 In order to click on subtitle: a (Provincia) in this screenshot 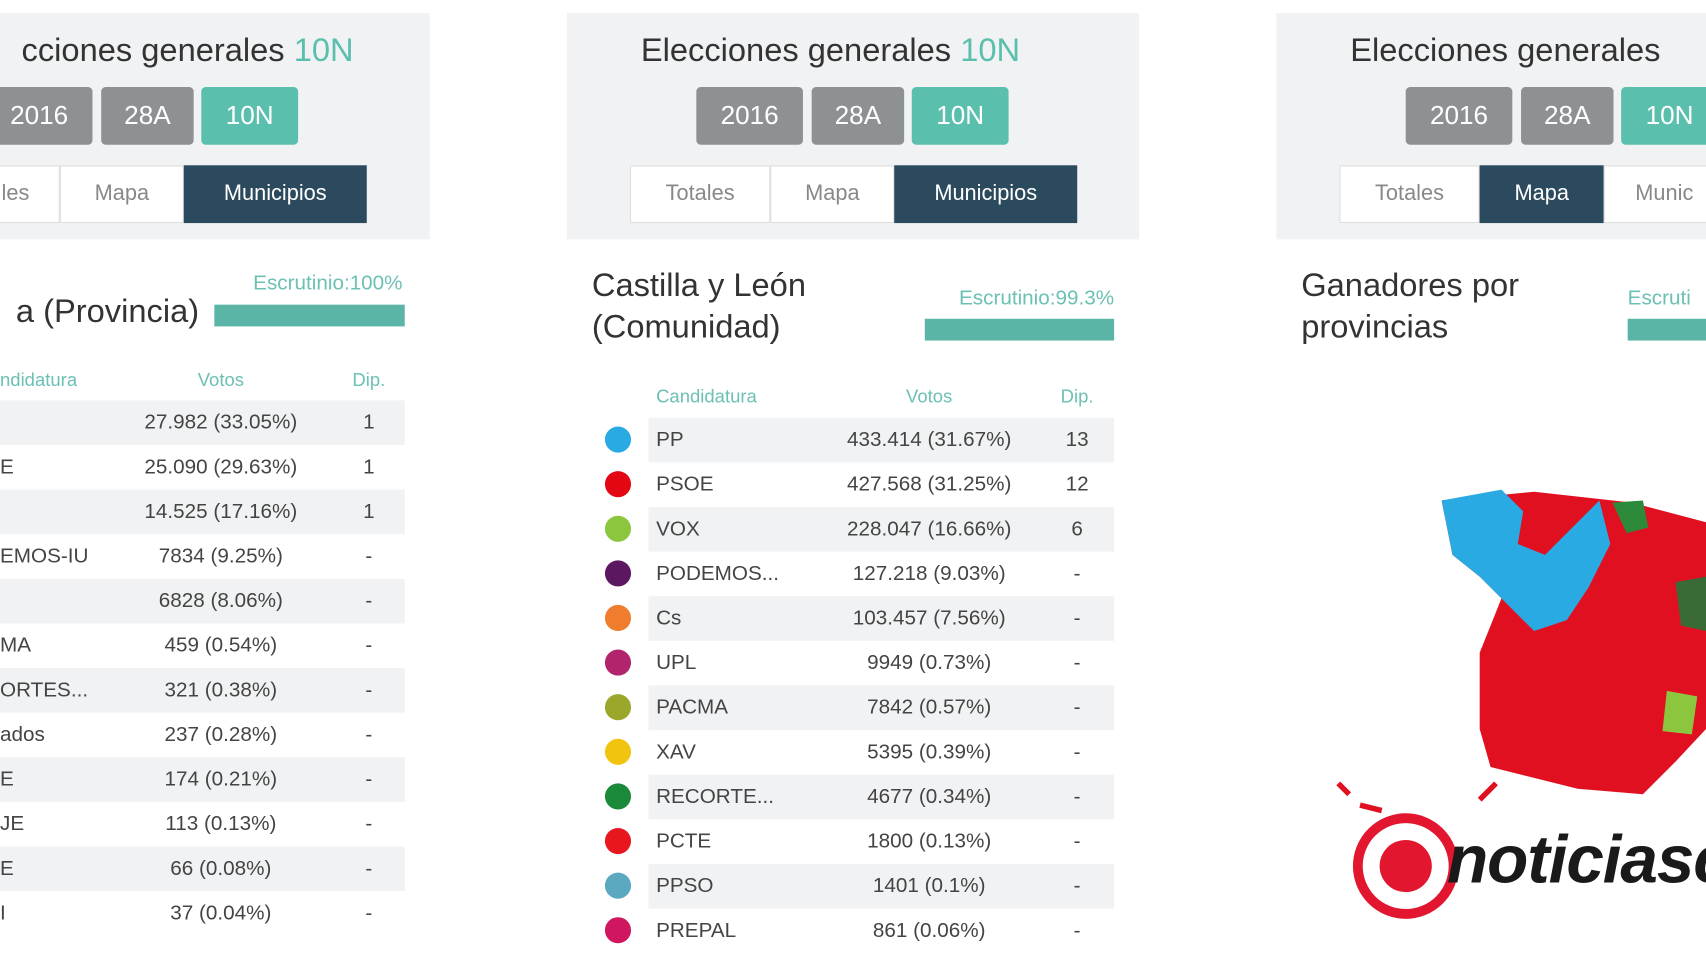, I will do `click(107, 311)`.